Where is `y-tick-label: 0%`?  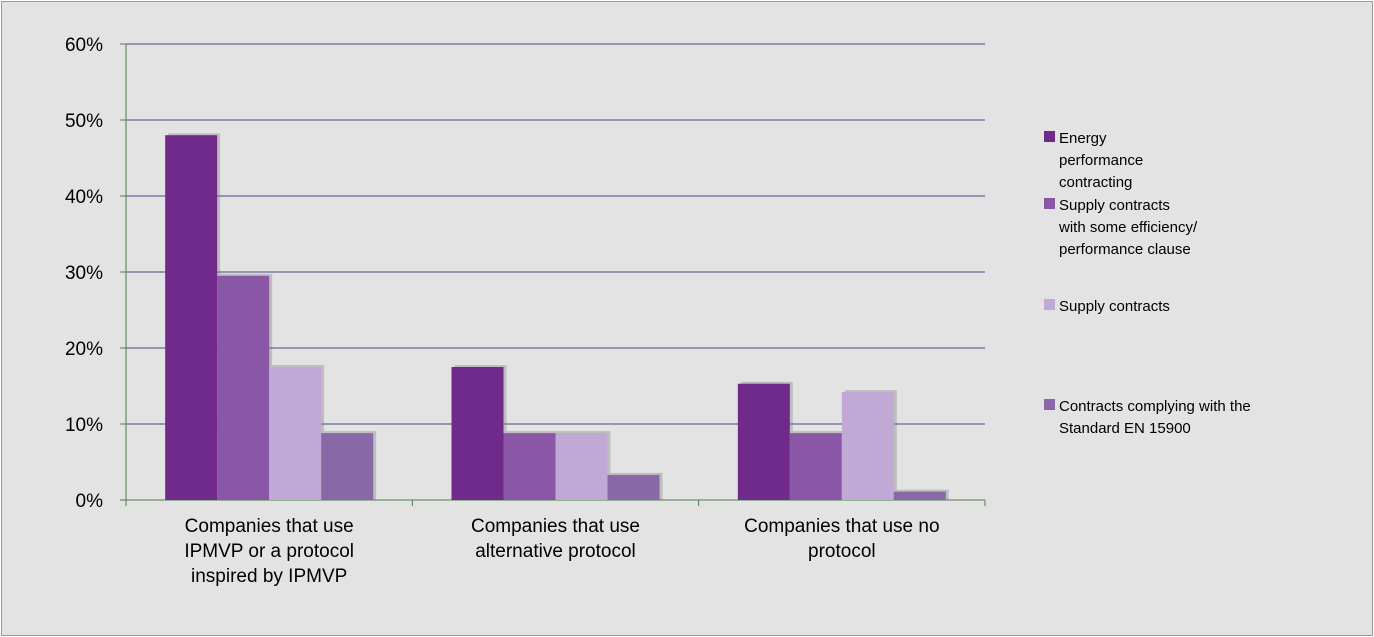
y-tick-label: 0% is located at coordinates (90, 501).